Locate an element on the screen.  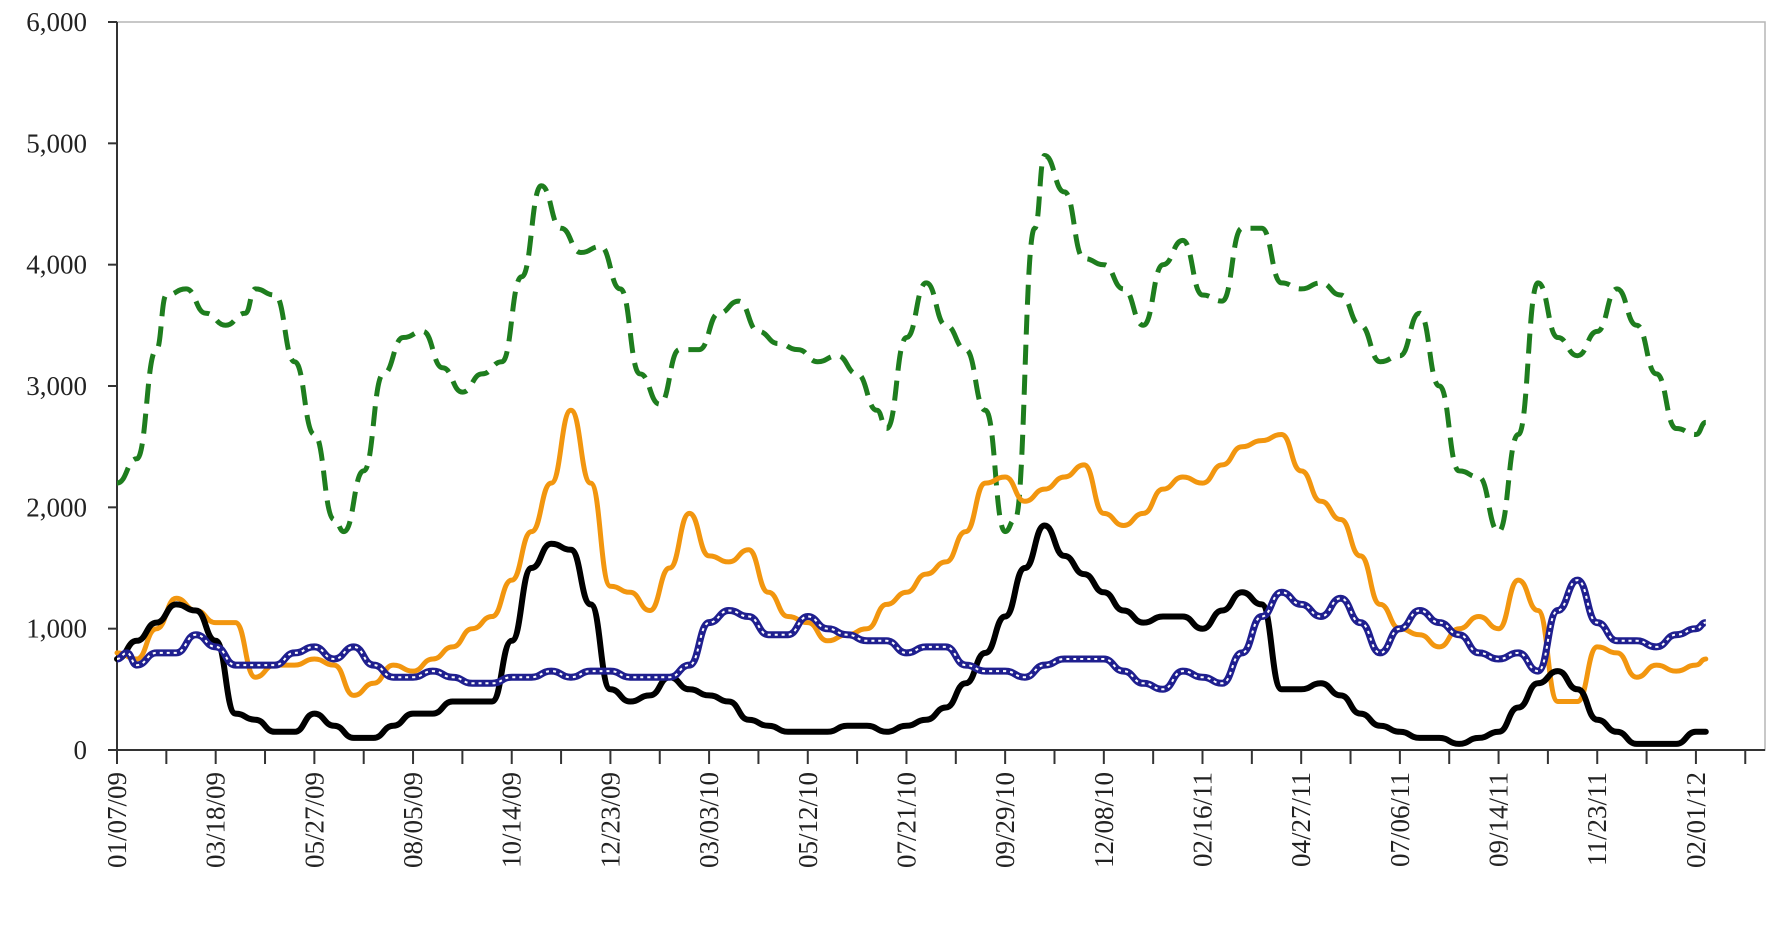
y-axis: 0 1,000 2,000 3,000 4,000 5,000 6,000 is located at coordinates (72, 386).